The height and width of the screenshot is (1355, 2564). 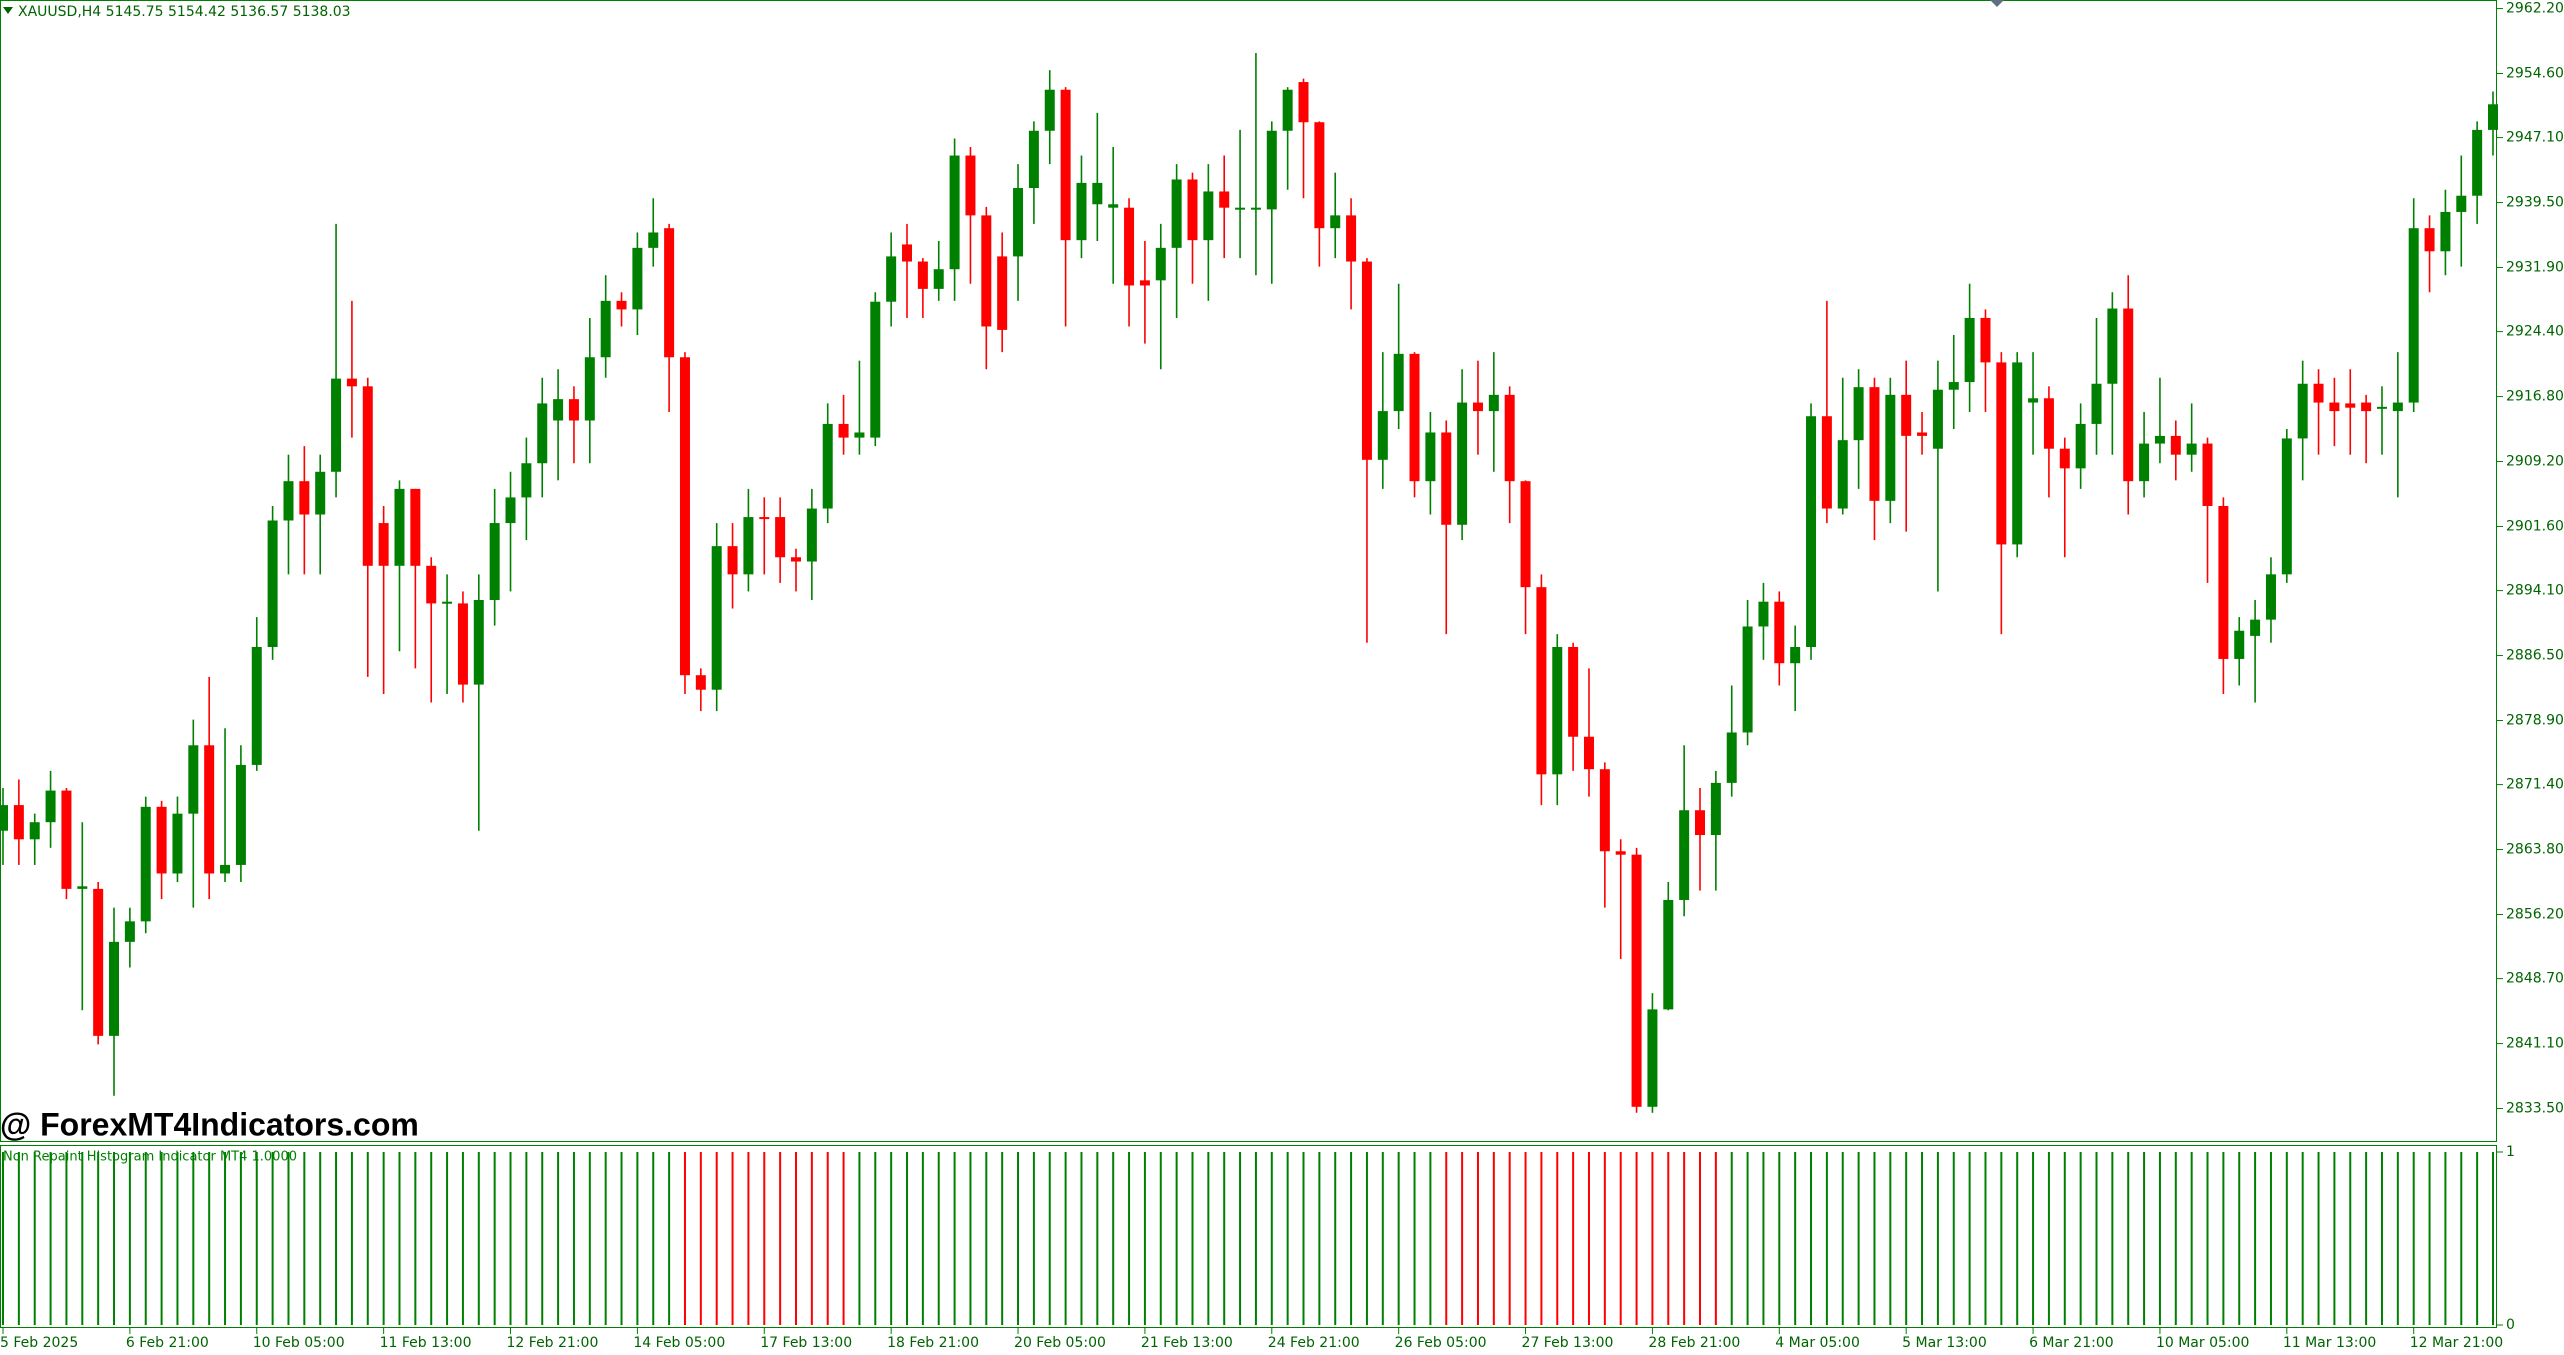 I want to click on x-tick-label: 27 Feb 13:00, so click(x=1568, y=1343).